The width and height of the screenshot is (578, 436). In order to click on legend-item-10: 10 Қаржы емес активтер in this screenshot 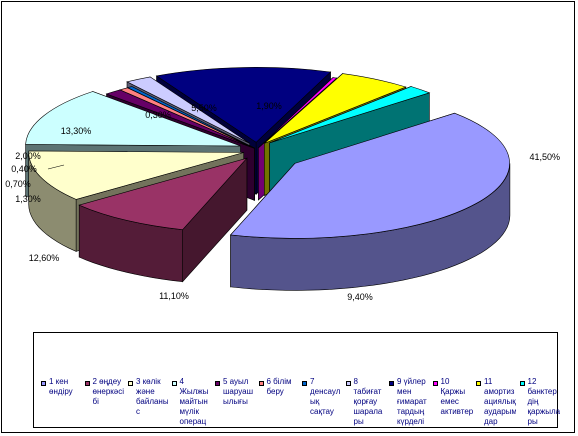, I will do `click(452, 402)`.